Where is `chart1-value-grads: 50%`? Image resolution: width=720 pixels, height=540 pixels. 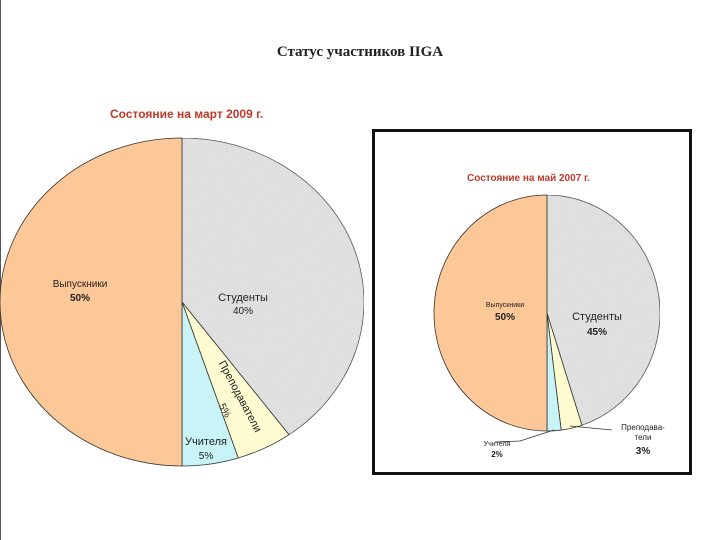
chart1-value-grads: 50% is located at coordinates (80, 298).